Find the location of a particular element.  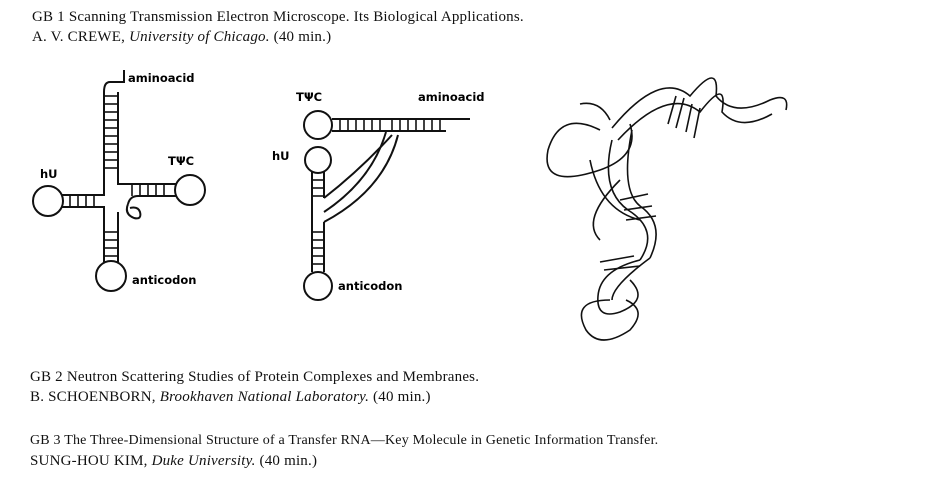

trna-3d-ribbon is located at coordinates (667, 209).